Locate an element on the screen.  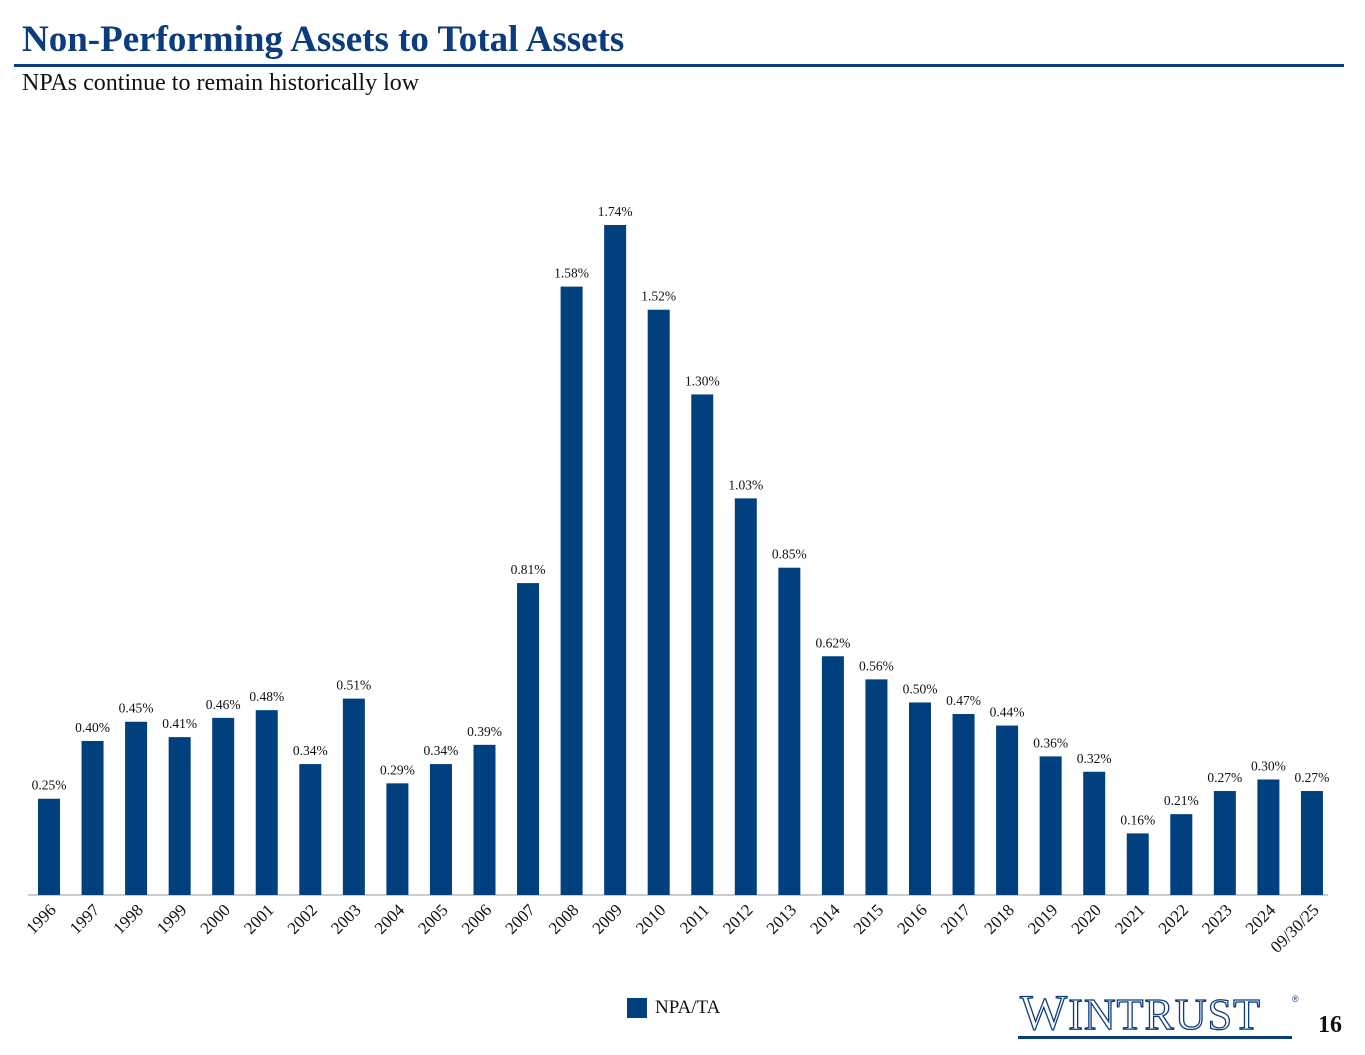
x-tick-label: 2016 is located at coordinates (911, 918).